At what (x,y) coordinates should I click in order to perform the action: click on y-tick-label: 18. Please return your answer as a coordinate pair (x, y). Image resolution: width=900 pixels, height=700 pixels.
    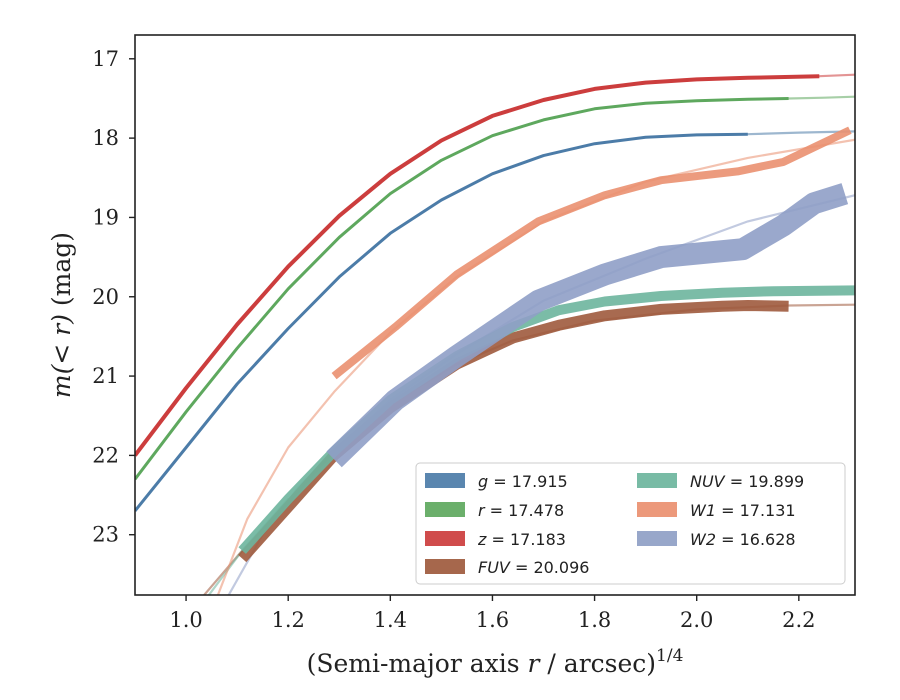
    Looking at the image, I should click on (105, 138).